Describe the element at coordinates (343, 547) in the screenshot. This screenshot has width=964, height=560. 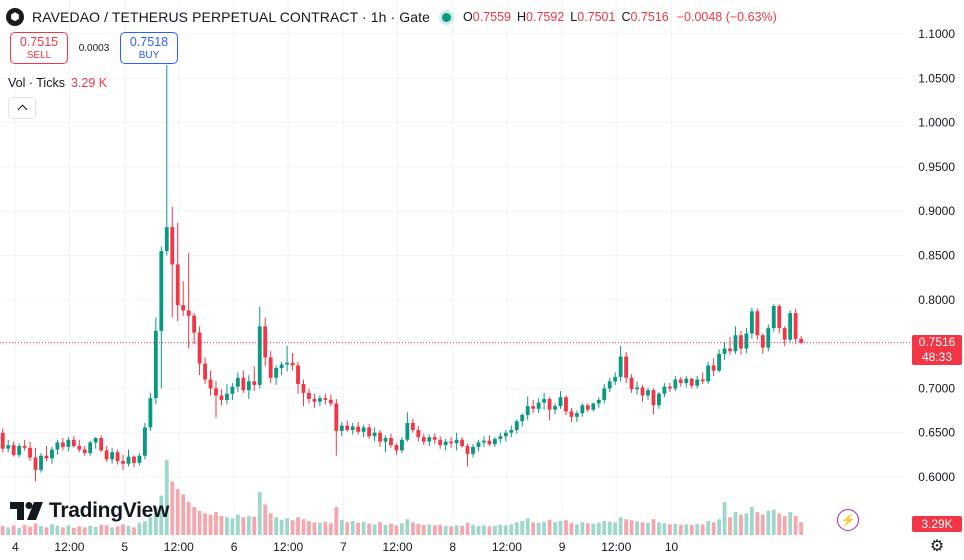
I see `x-tick-label: 7` at that location.